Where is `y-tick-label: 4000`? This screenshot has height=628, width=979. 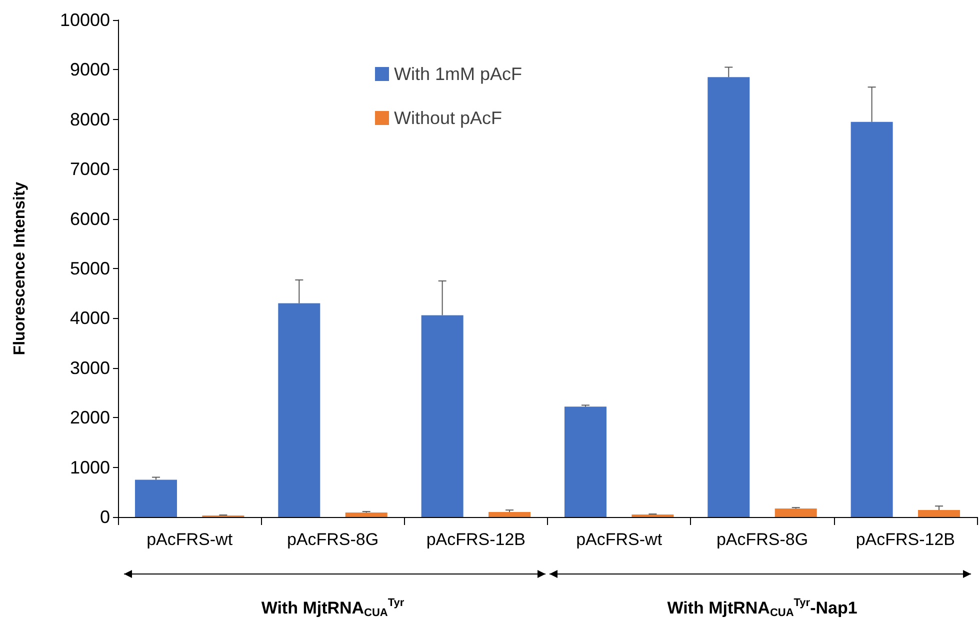 y-tick-label: 4000 is located at coordinates (90, 318).